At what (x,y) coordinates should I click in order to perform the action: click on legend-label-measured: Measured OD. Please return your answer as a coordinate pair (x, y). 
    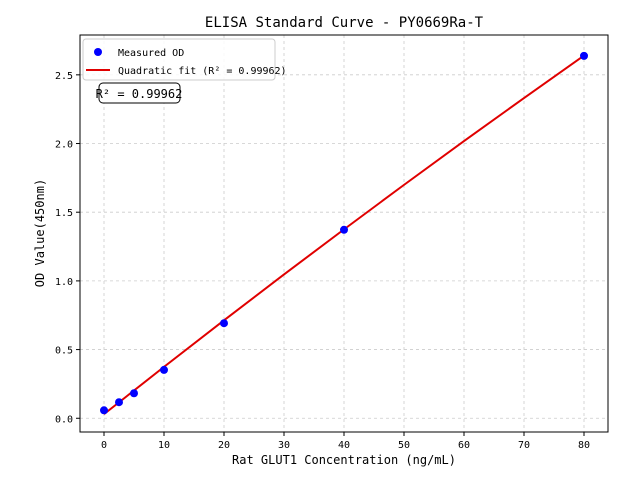
    Looking at the image, I should click on (151, 53).